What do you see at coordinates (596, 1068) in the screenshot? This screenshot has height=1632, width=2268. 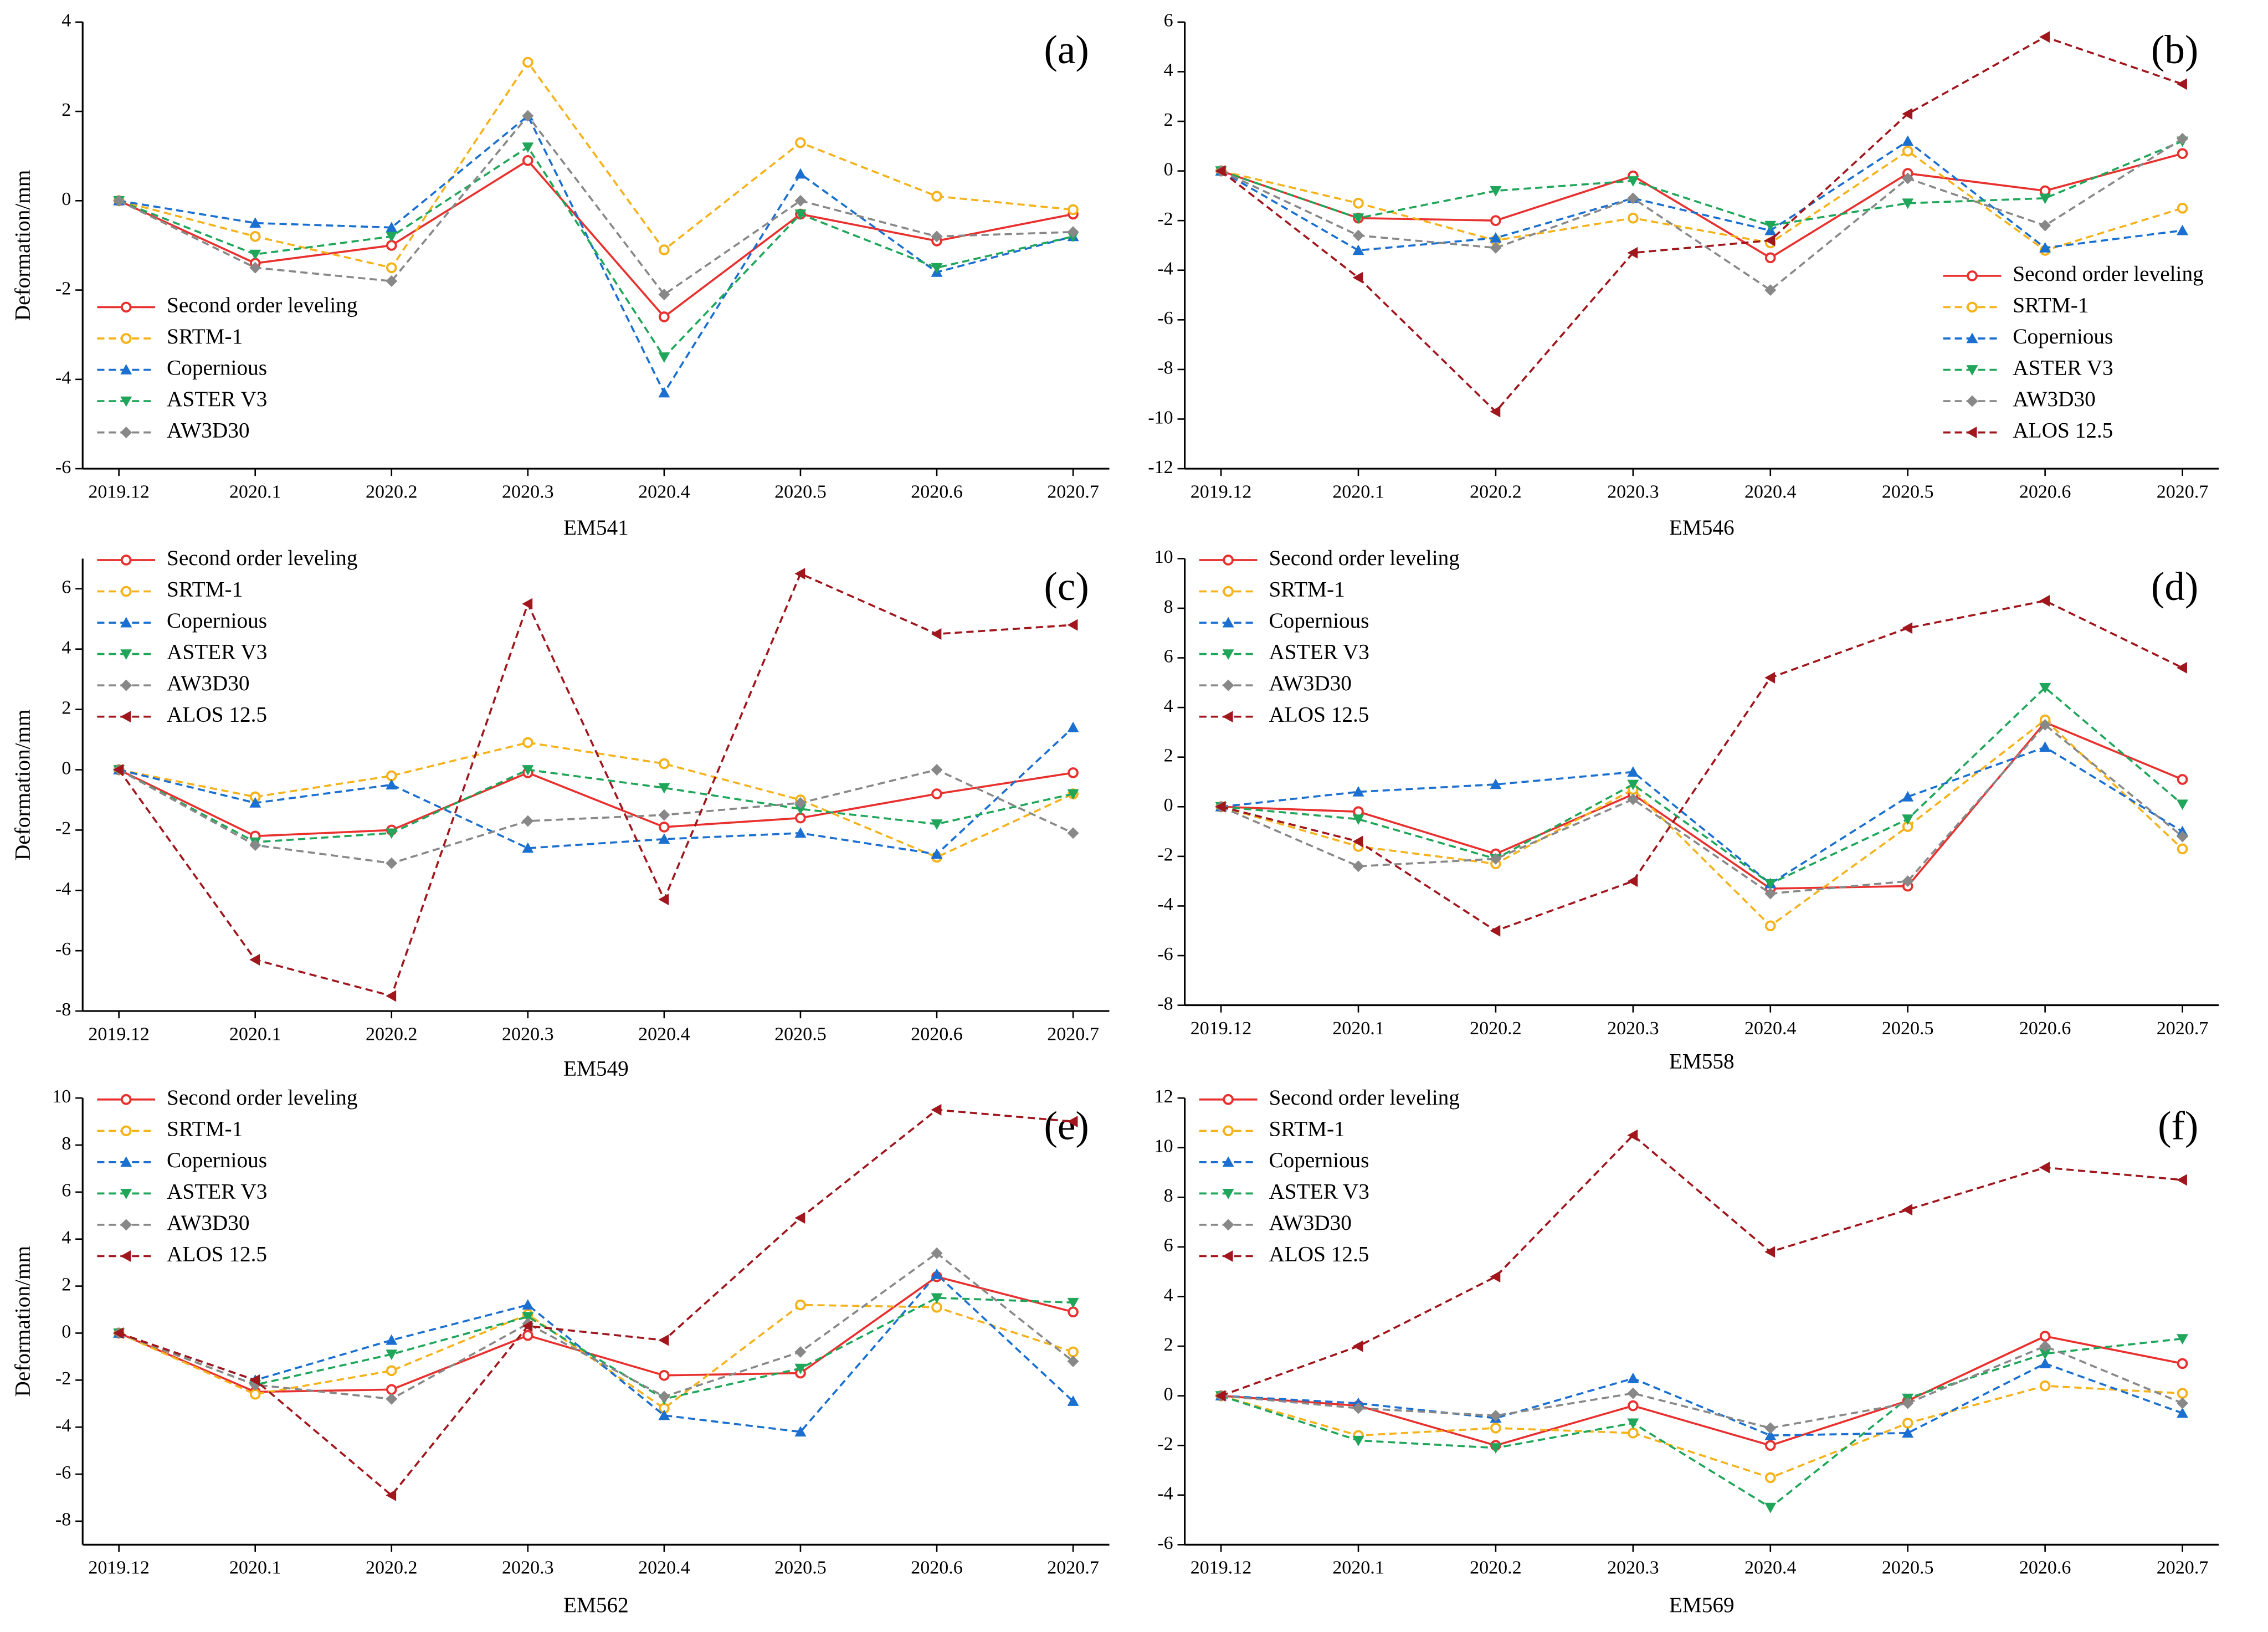 I see `x-axis-label: EM549` at bounding box center [596, 1068].